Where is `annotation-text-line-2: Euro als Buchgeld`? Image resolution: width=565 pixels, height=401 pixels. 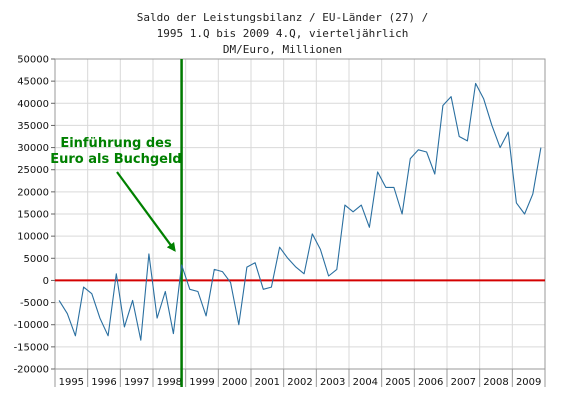 annotation-text-line-2: Euro als Buchgeld is located at coordinates (116, 159).